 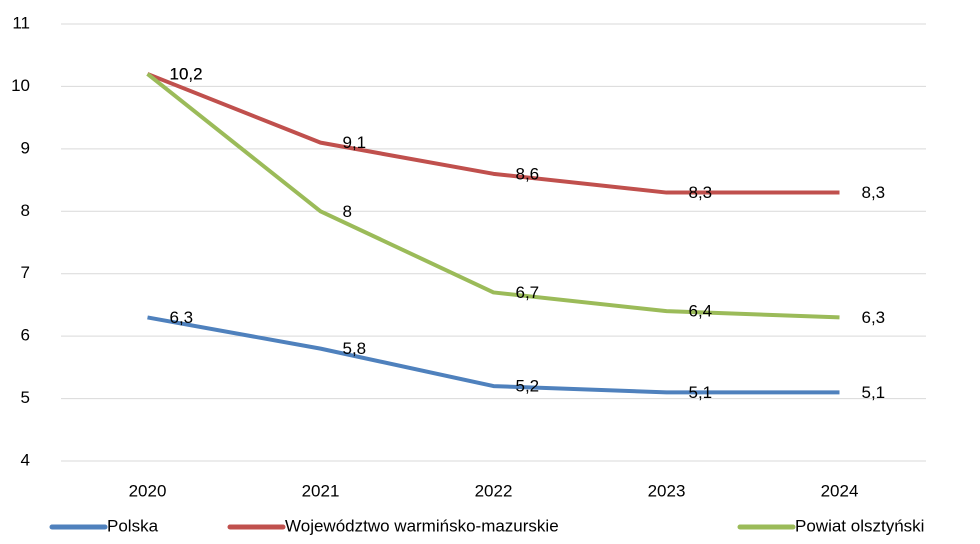 I want to click on y-tick-label: 9, so click(x=25, y=147).